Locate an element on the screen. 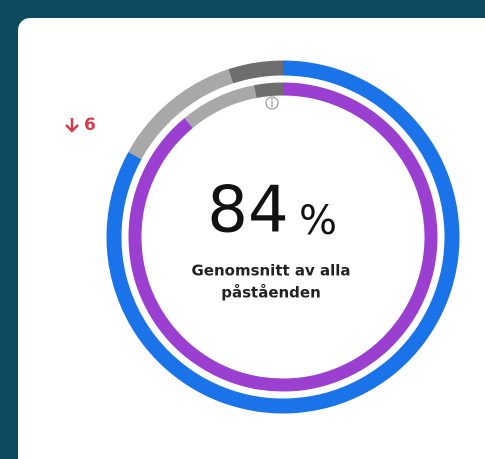 The height and width of the screenshot is (459, 485). change-arrow is located at coordinates (72, 125).